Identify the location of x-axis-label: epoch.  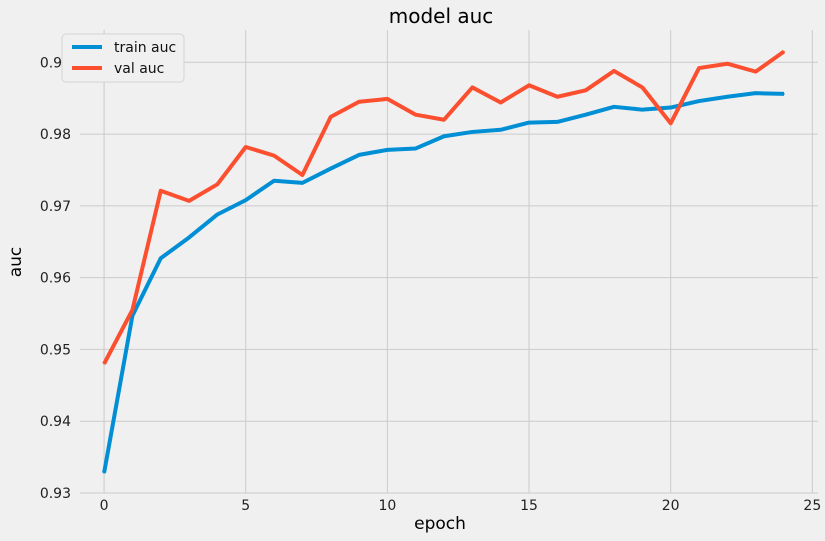
(440, 524).